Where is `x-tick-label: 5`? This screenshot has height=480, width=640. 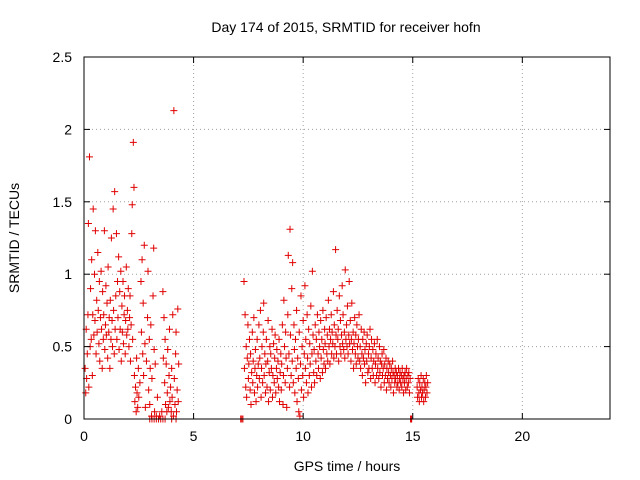 x-tick-label: 5 is located at coordinates (194, 436).